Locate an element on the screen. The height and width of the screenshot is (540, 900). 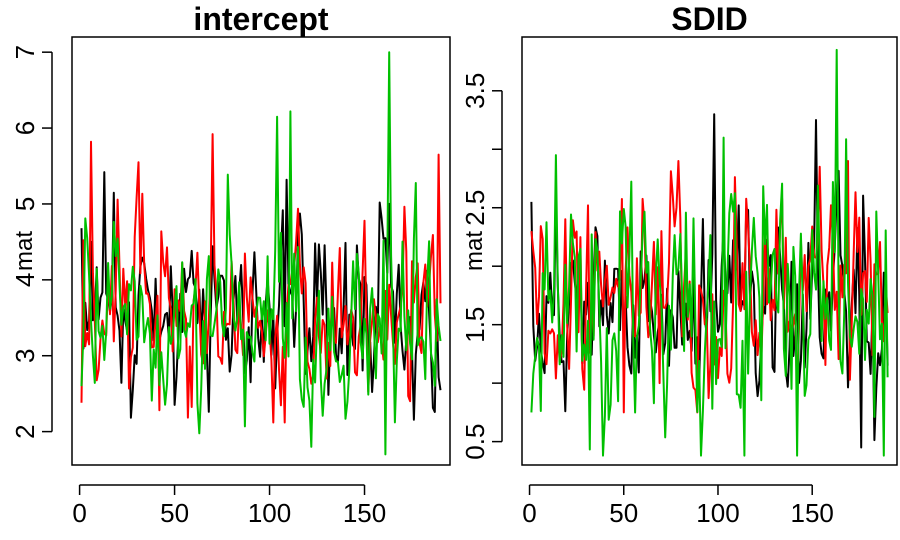
y-tick-label: 4 is located at coordinates (25, 280).